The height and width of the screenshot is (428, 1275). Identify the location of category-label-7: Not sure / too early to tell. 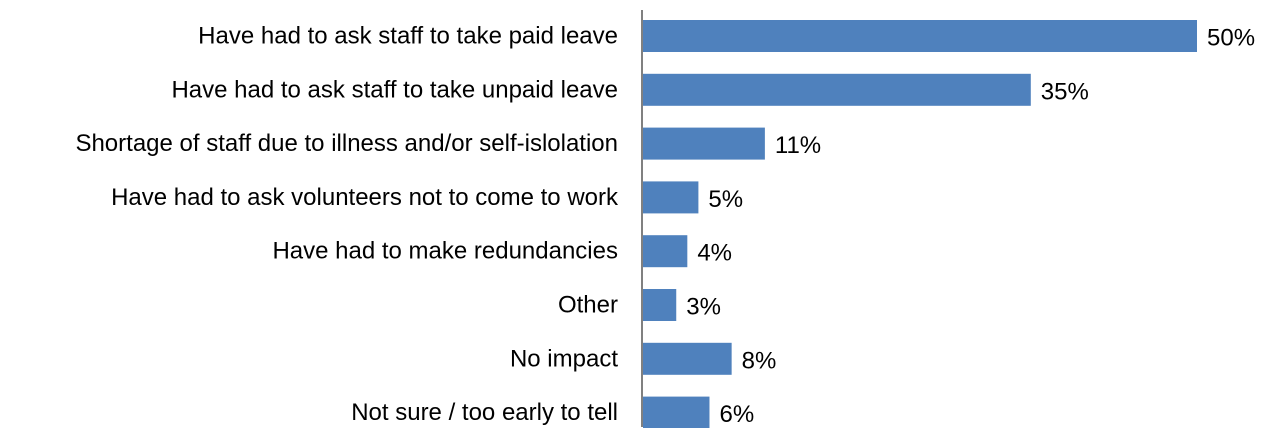
(484, 412).